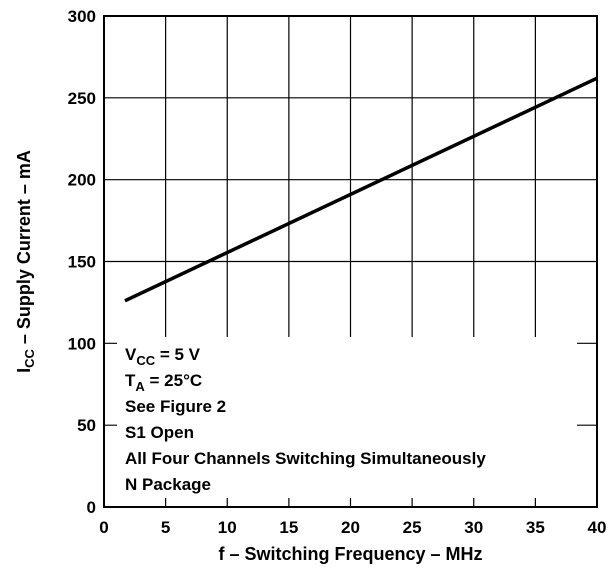 The width and height of the screenshot is (614, 576). I want to click on y-tick-label: 0, so click(91, 507).